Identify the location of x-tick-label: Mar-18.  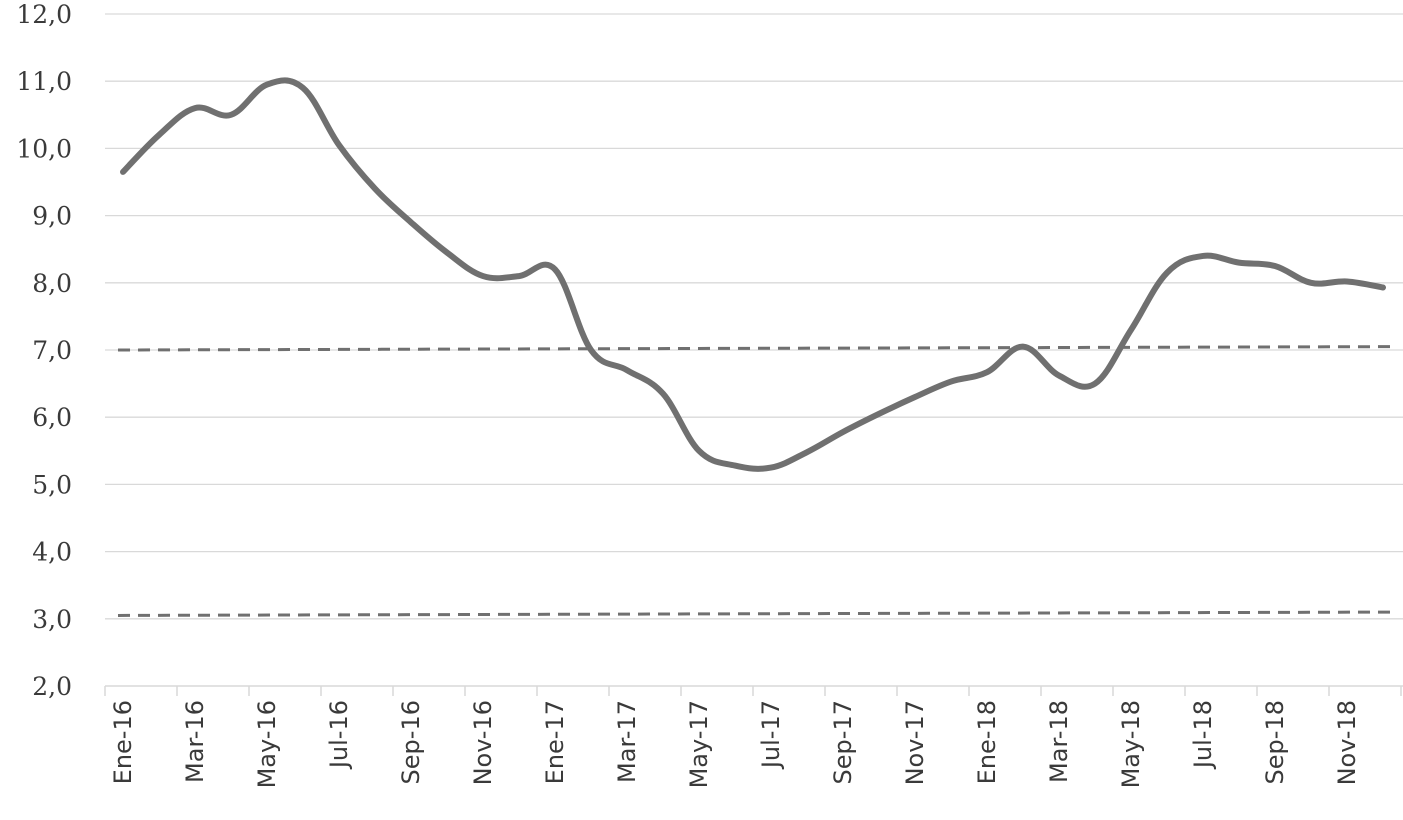
(1059, 741).